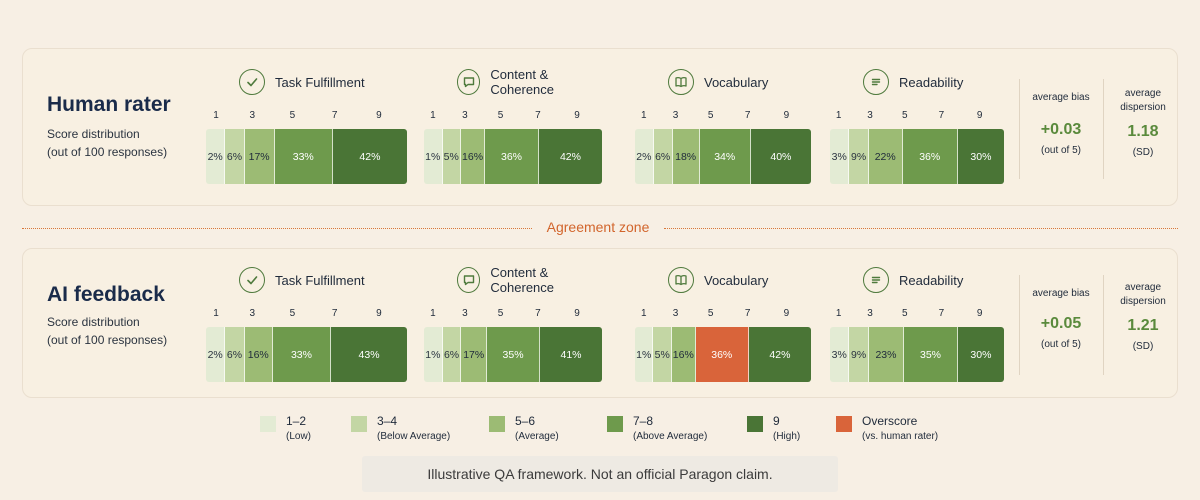  What do you see at coordinates (840, 156) in the screenshot?
I see `bar-segment: 3%` at bounding box center [840, 156].